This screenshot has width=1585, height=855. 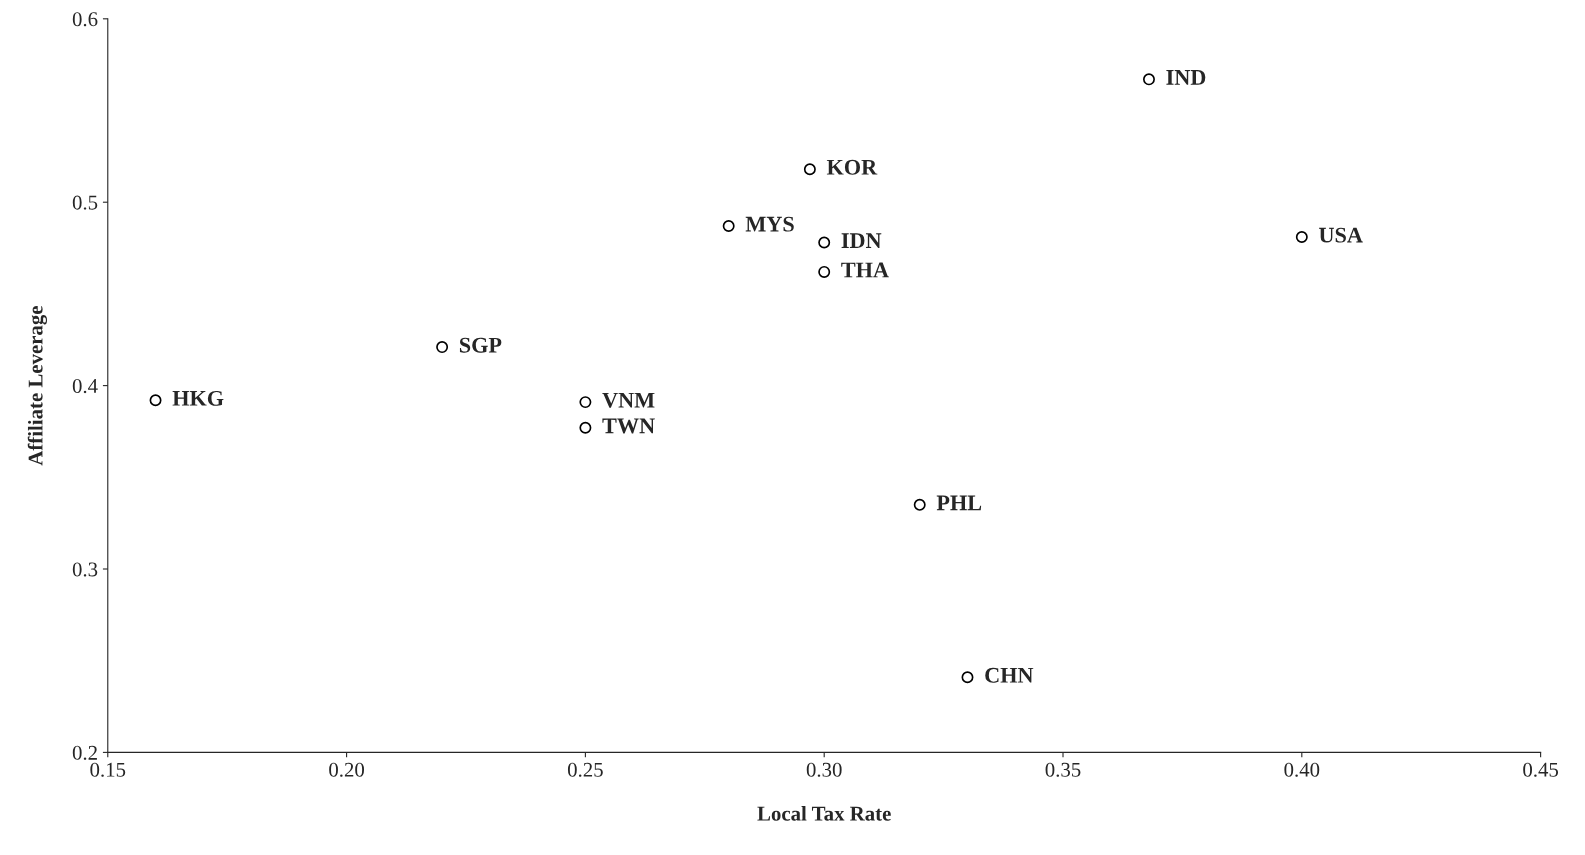 I want to click on annotation: PHL, so click(x=959, y=503).